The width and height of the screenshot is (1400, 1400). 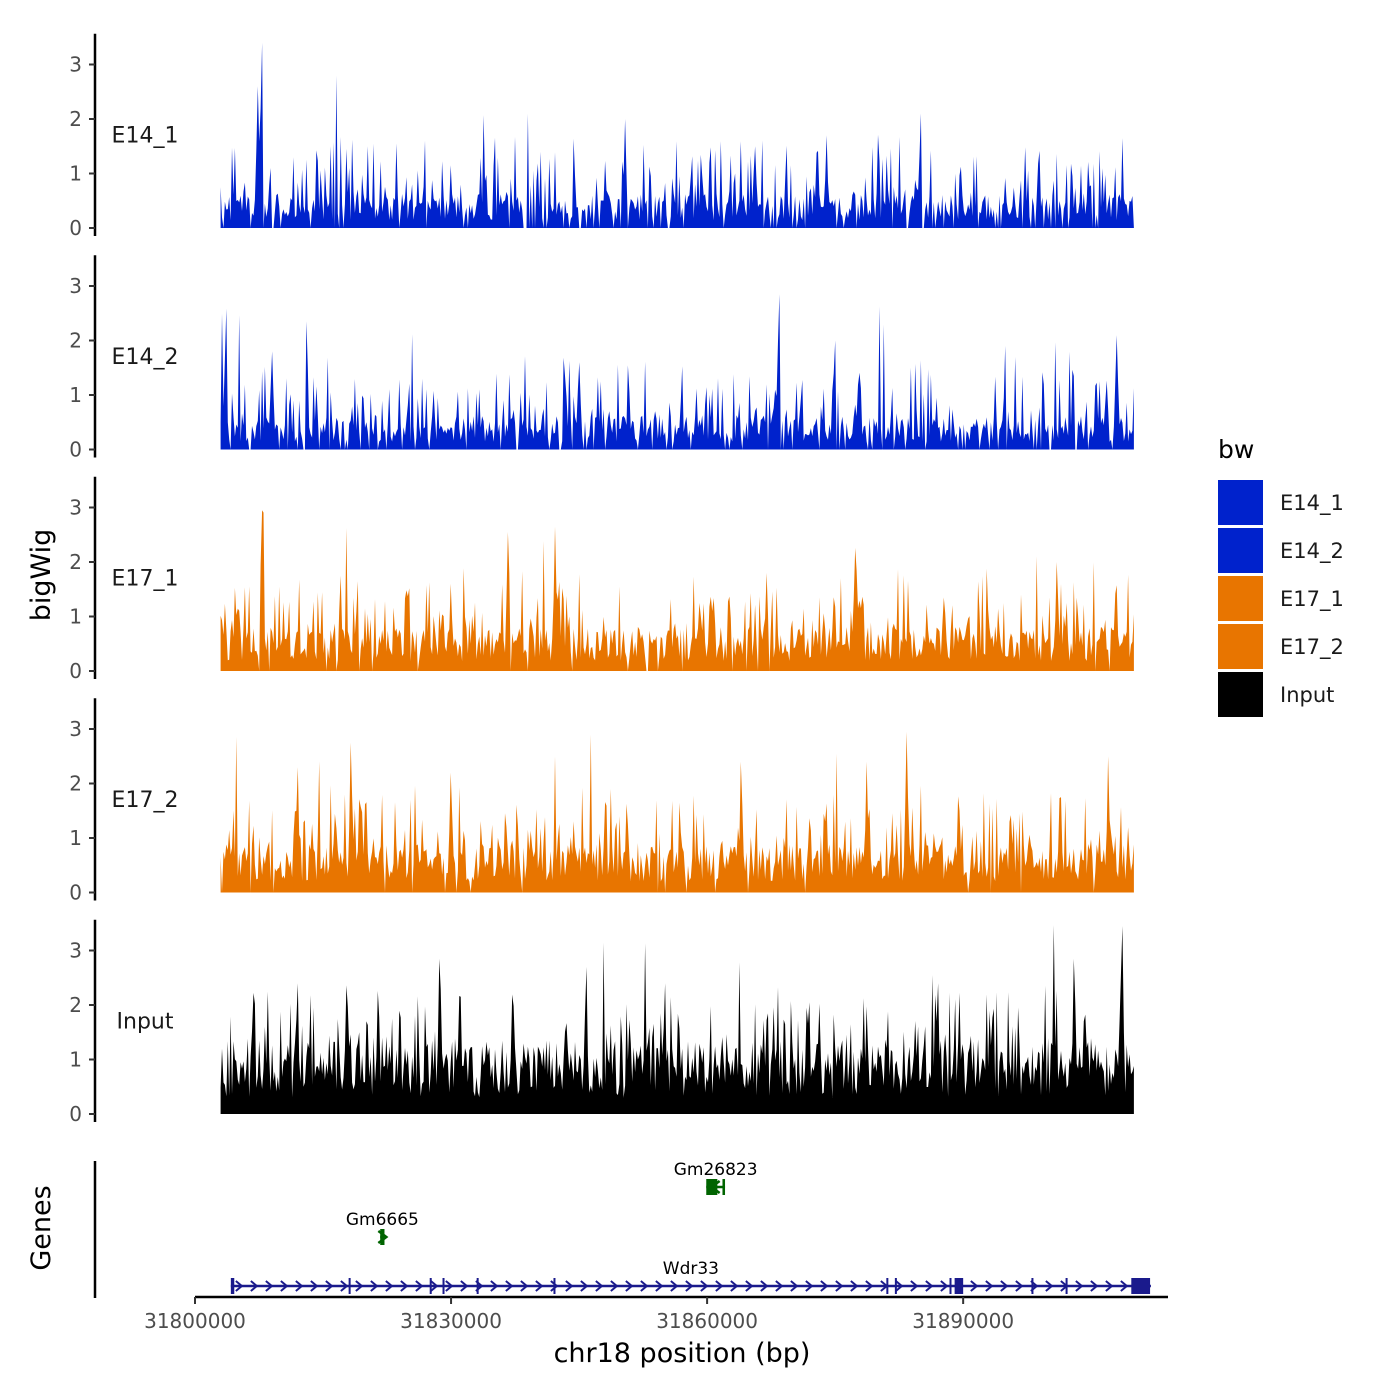 I want to click on y-axis-title: bigWig, so click(x=41, y=575).